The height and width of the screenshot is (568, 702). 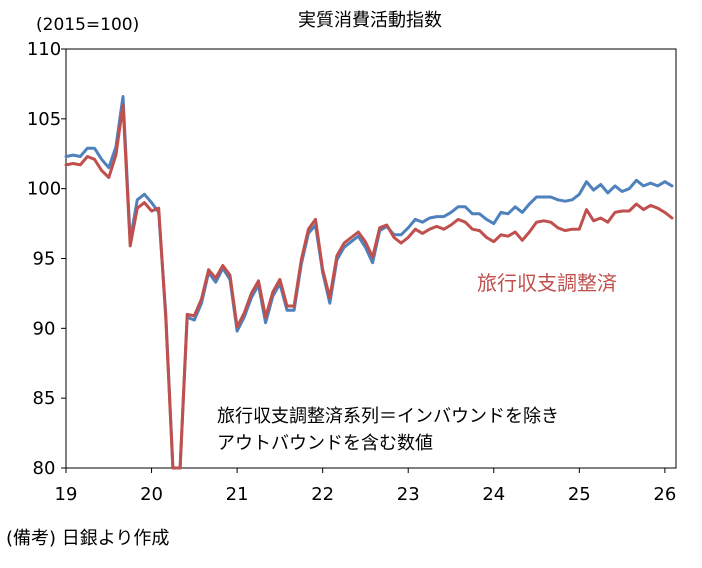 What do you see at coordinates (44, 119) in the screenshot?
I see `y-tick-label: 105` at bounding box center [44, 119].